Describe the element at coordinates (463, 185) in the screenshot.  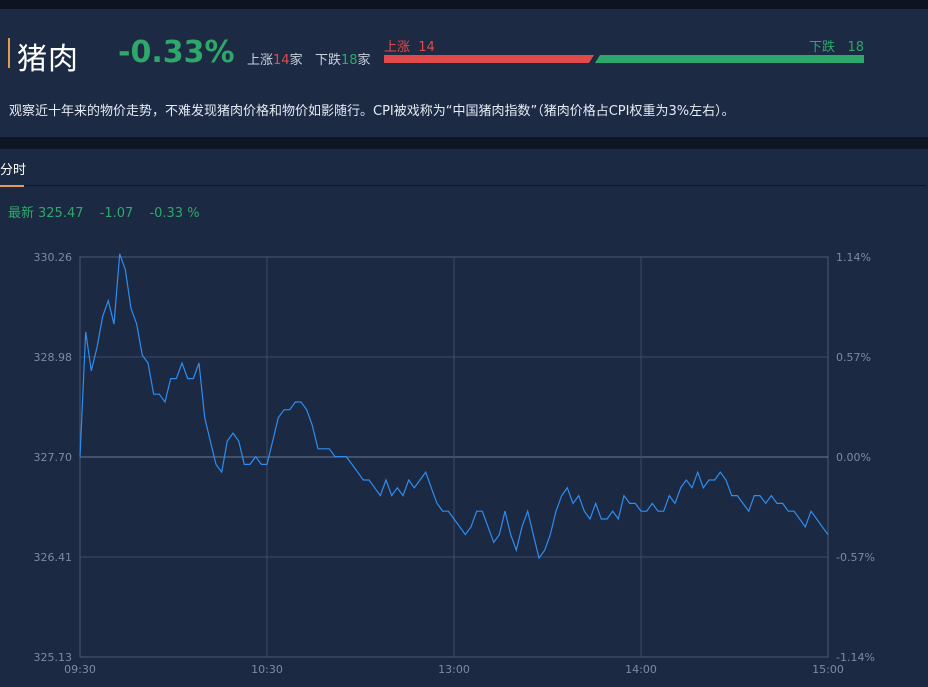
I see `tab-baseline` at that location.